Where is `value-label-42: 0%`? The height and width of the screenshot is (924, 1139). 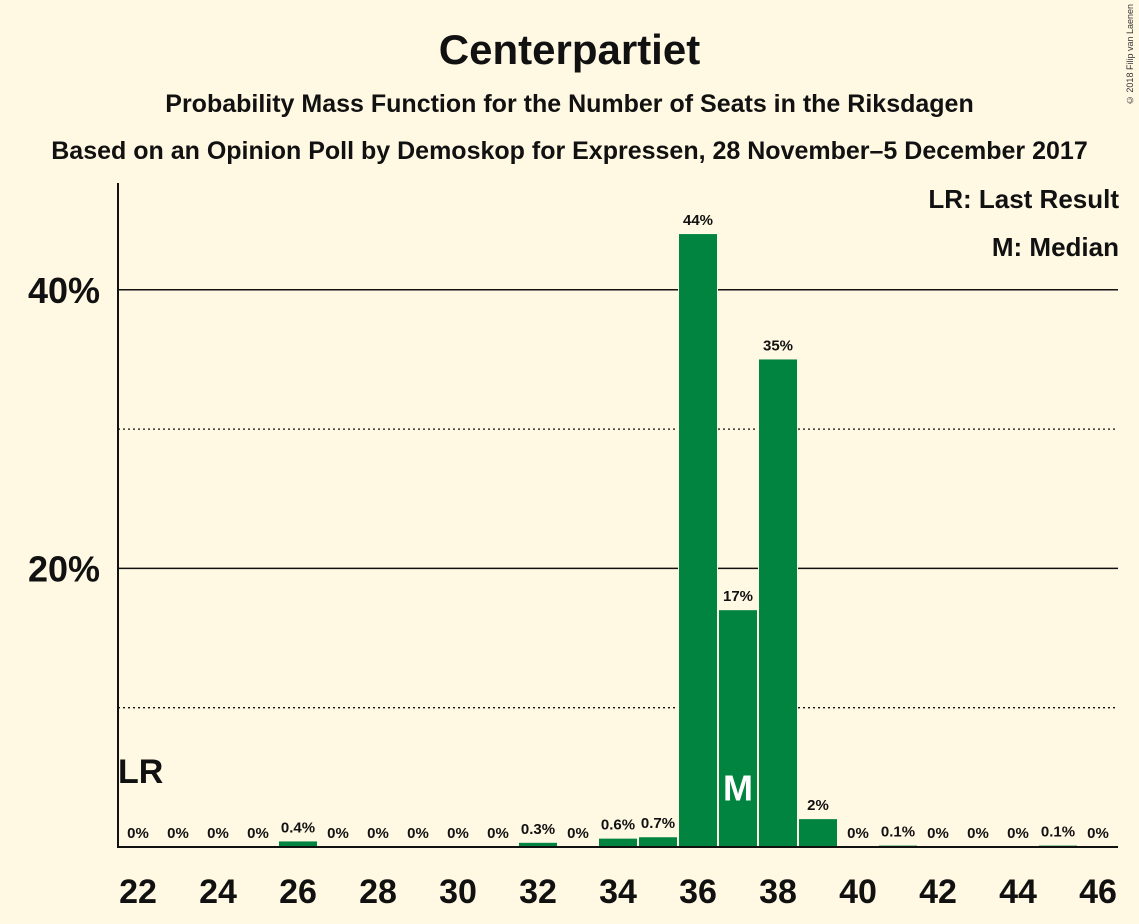 value-label-42: 0% is located at coordinates (938, 833).